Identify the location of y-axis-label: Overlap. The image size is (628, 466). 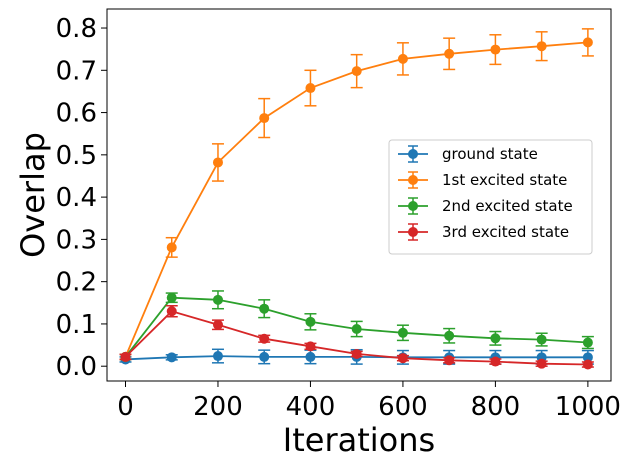
(33, 195).